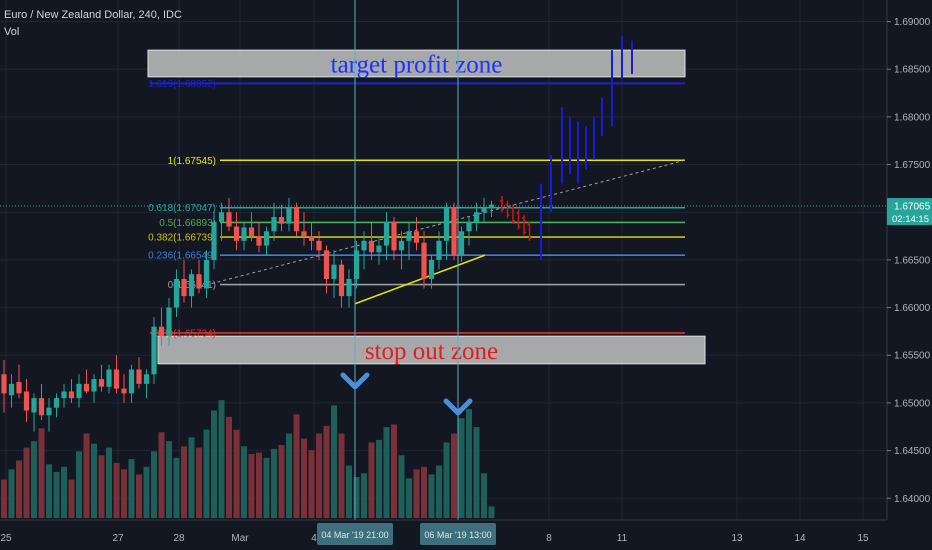 Image resolution: width=932 pixels, height=550 pixels. I want to click on time-tick-label: 13, so click(737, 538).